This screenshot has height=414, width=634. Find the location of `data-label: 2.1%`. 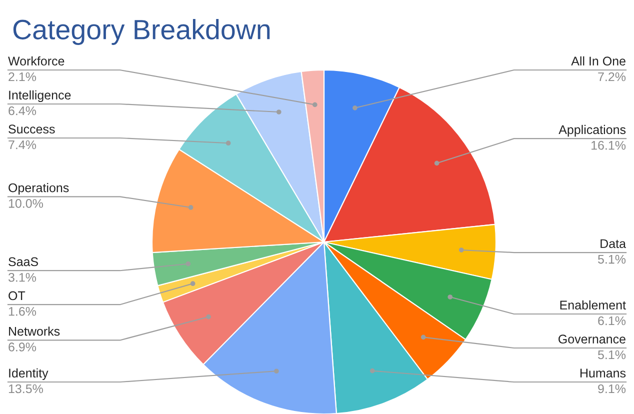

data-label: 2.1% is located at coordinates (22, 77).